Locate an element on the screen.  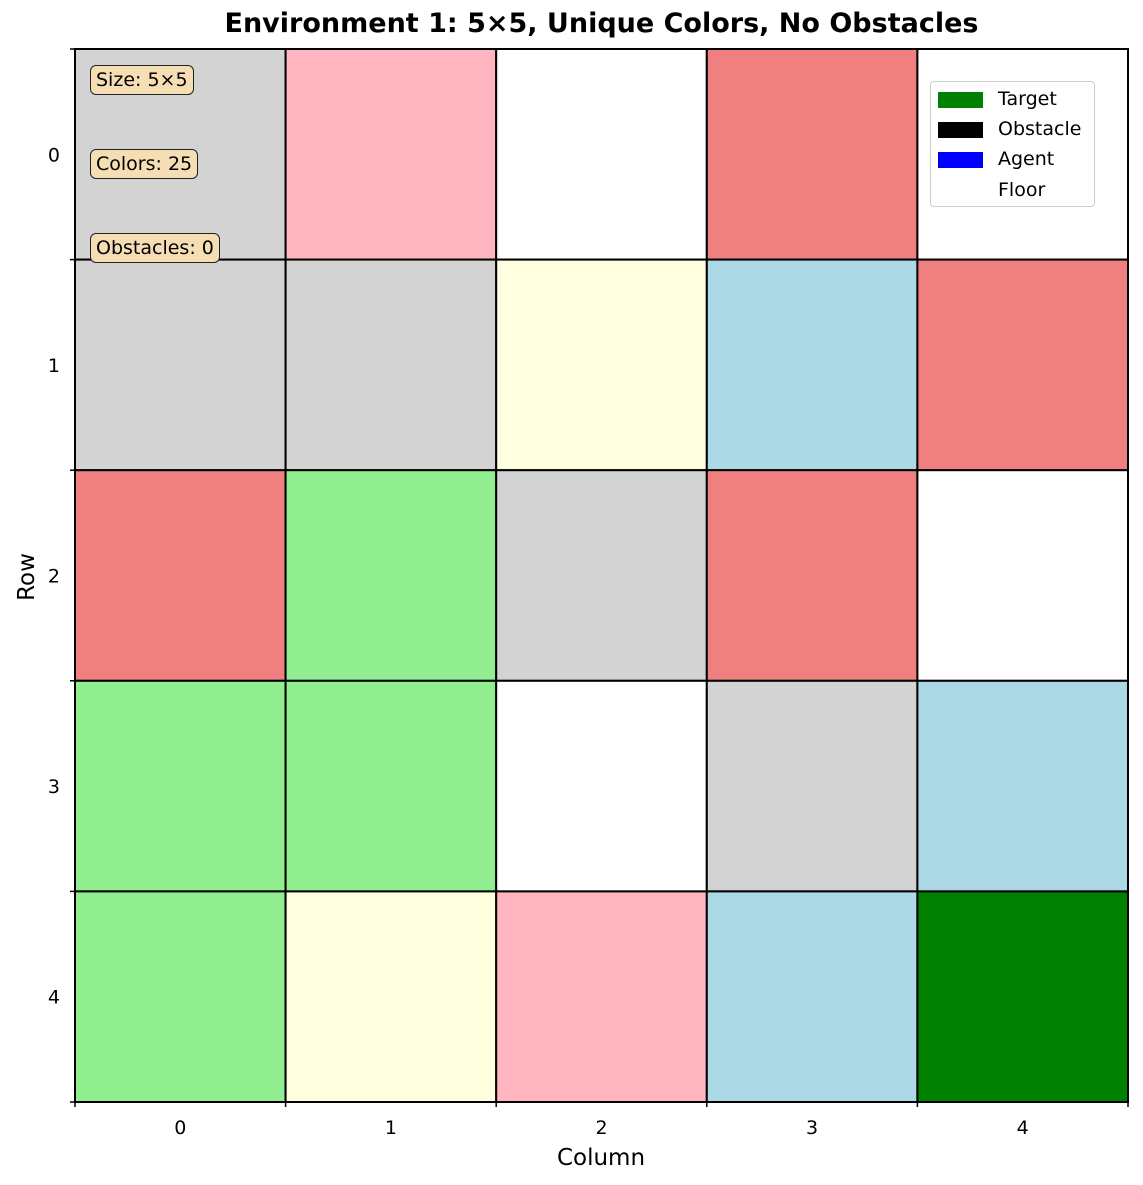
legend-swatch-floor is located at coordinates (960, 191).